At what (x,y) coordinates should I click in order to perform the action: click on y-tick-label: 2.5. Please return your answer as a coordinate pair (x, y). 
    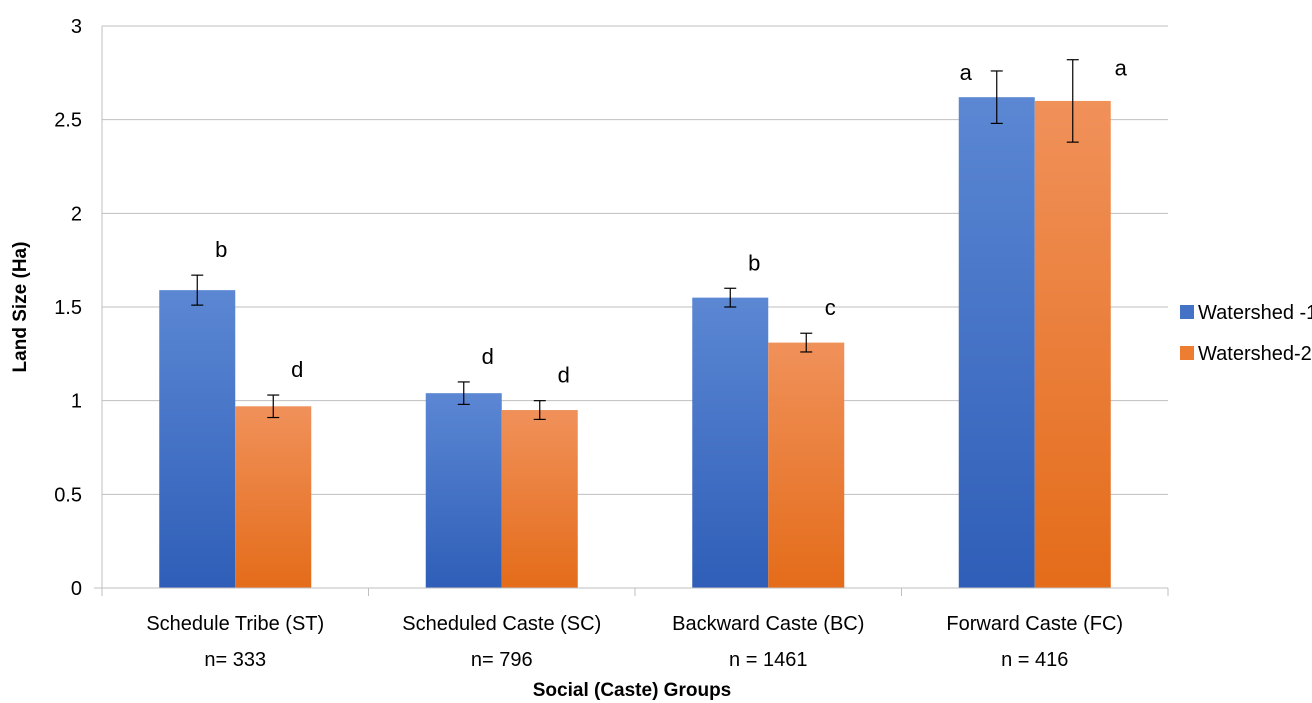
    Looking at the image, I should click on (68, 121).